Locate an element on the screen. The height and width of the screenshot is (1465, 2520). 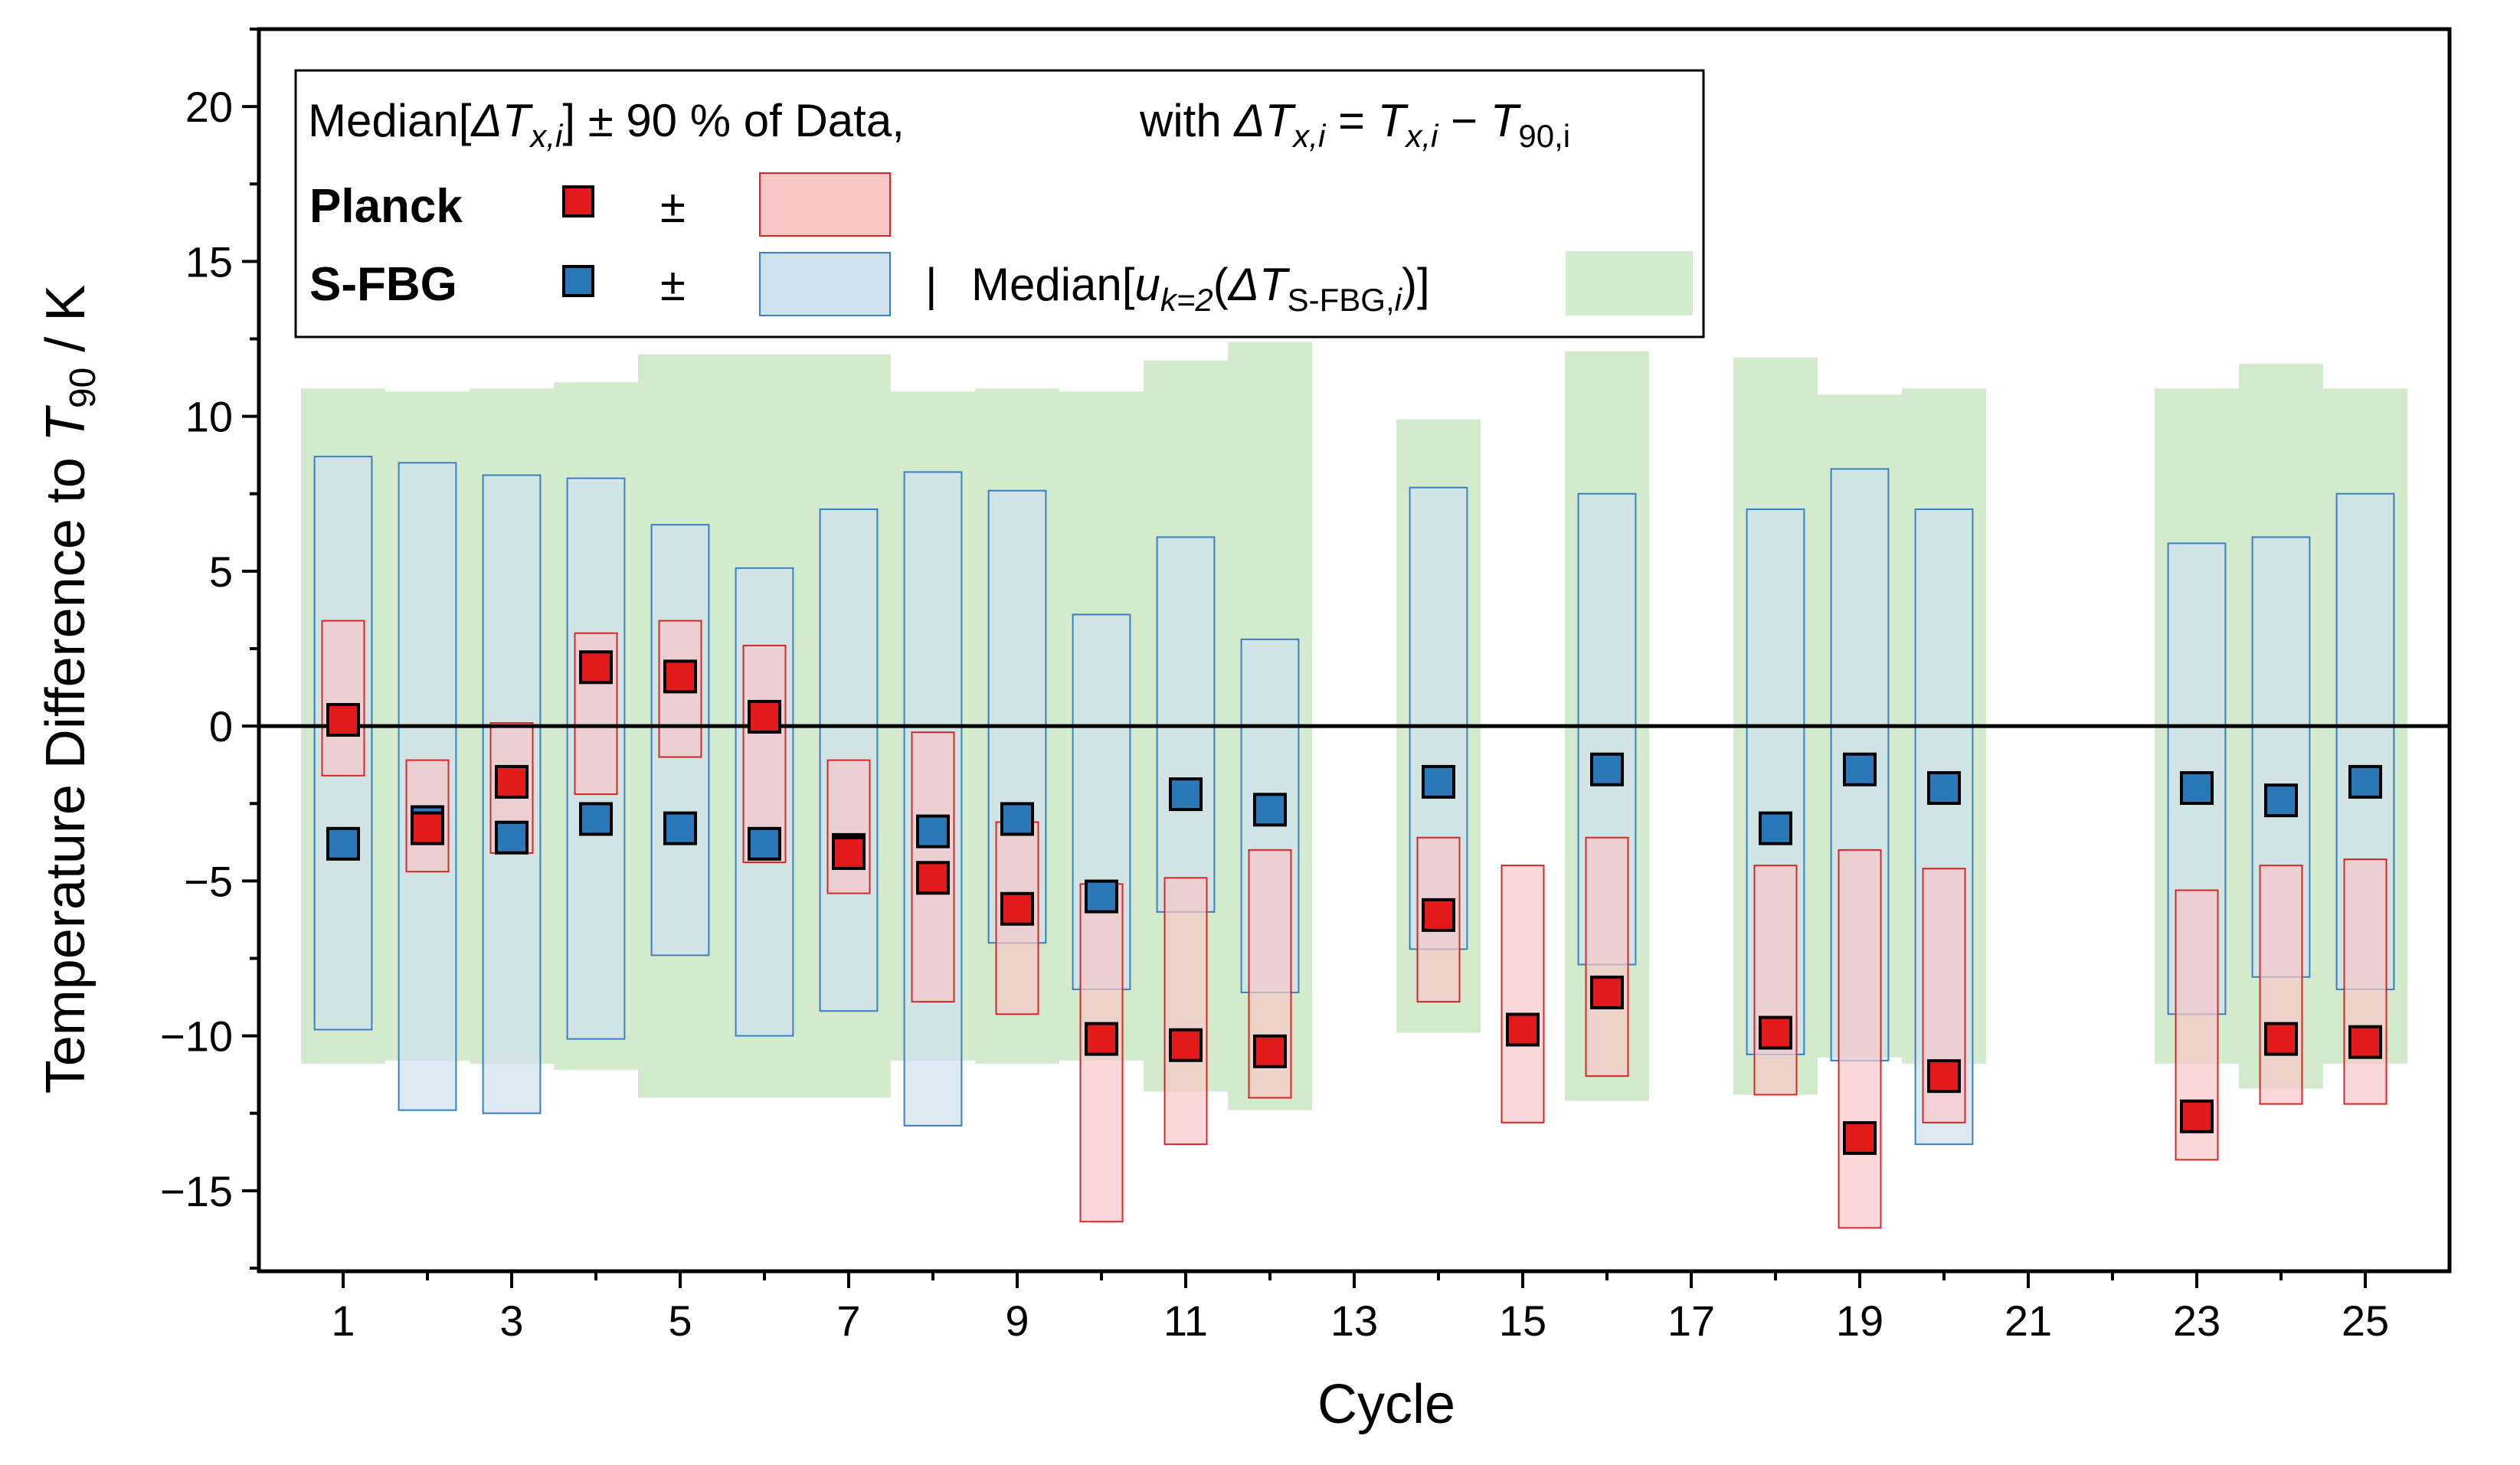
y-axis-label: Temperature Difference to T90 / K is located at coordinates (69, 689).